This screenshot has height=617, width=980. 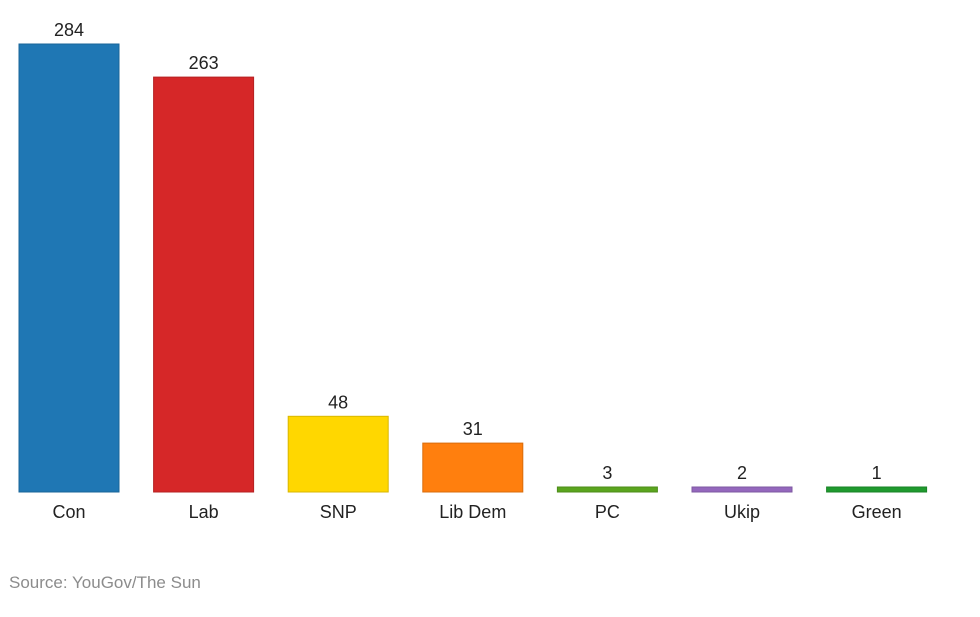 I want to click on bar-green, so click(x=877, y=489).